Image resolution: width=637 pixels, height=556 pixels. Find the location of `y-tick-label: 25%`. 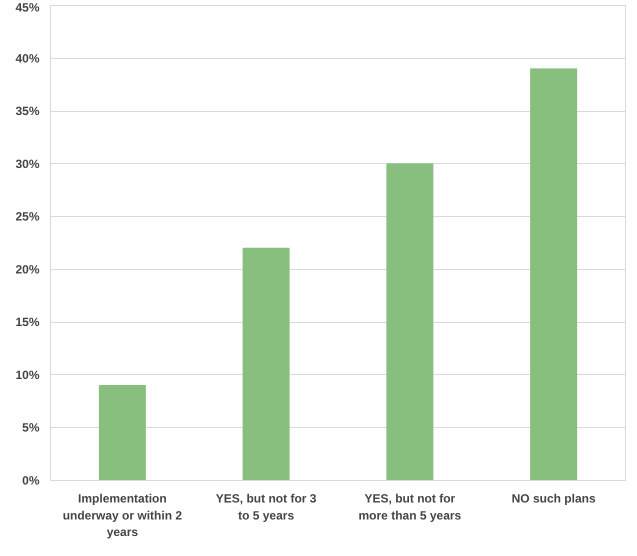

y-tick-label: 25% is located at coordinates (27, 217).